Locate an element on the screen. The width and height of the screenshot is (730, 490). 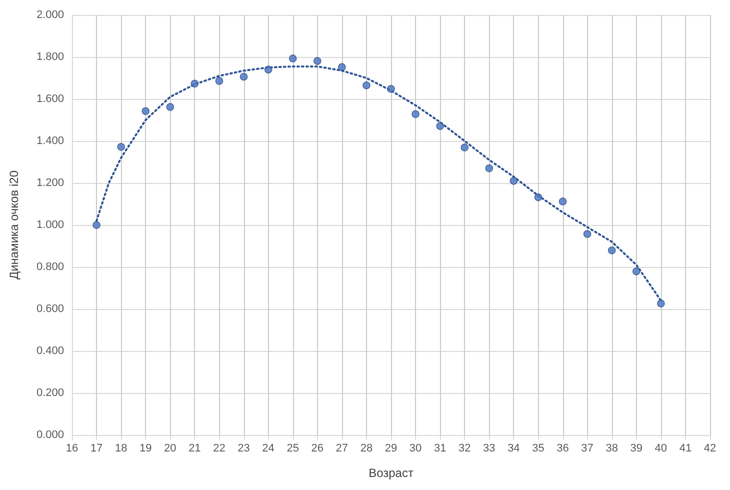
y-axis-title: Динамика очков i20 is located at coordinates (14, 225).